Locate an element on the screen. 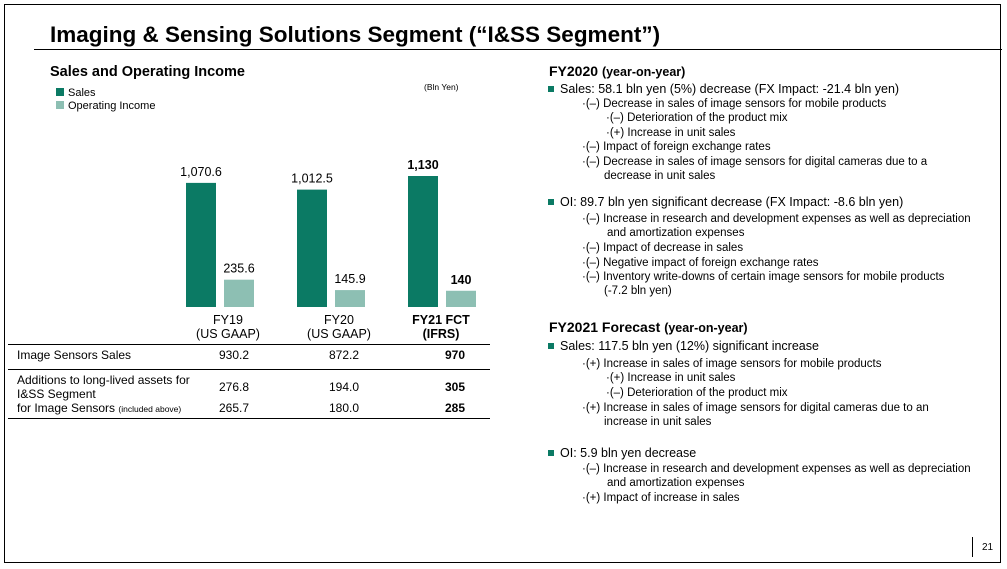 This screenshot has width=1007, height=569. row-label-for-image-sensors: for Image Sensors (included above) is located at coordinates (99, 408).